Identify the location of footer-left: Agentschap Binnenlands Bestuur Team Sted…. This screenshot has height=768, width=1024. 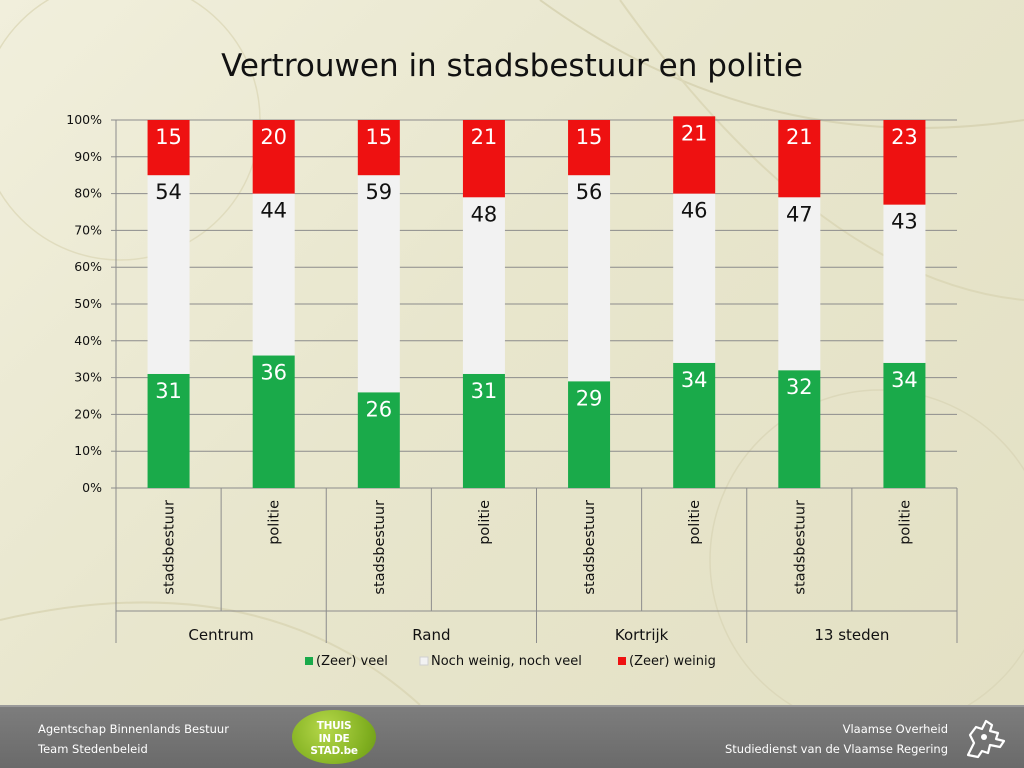
(133, 739).